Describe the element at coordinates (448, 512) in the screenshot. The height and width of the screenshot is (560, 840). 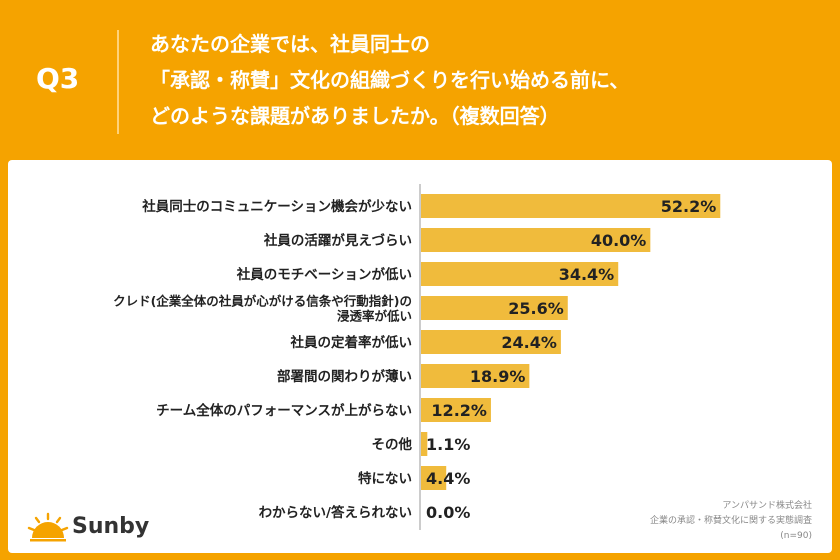
I see `bar-value-label: 0.0%` at that location.